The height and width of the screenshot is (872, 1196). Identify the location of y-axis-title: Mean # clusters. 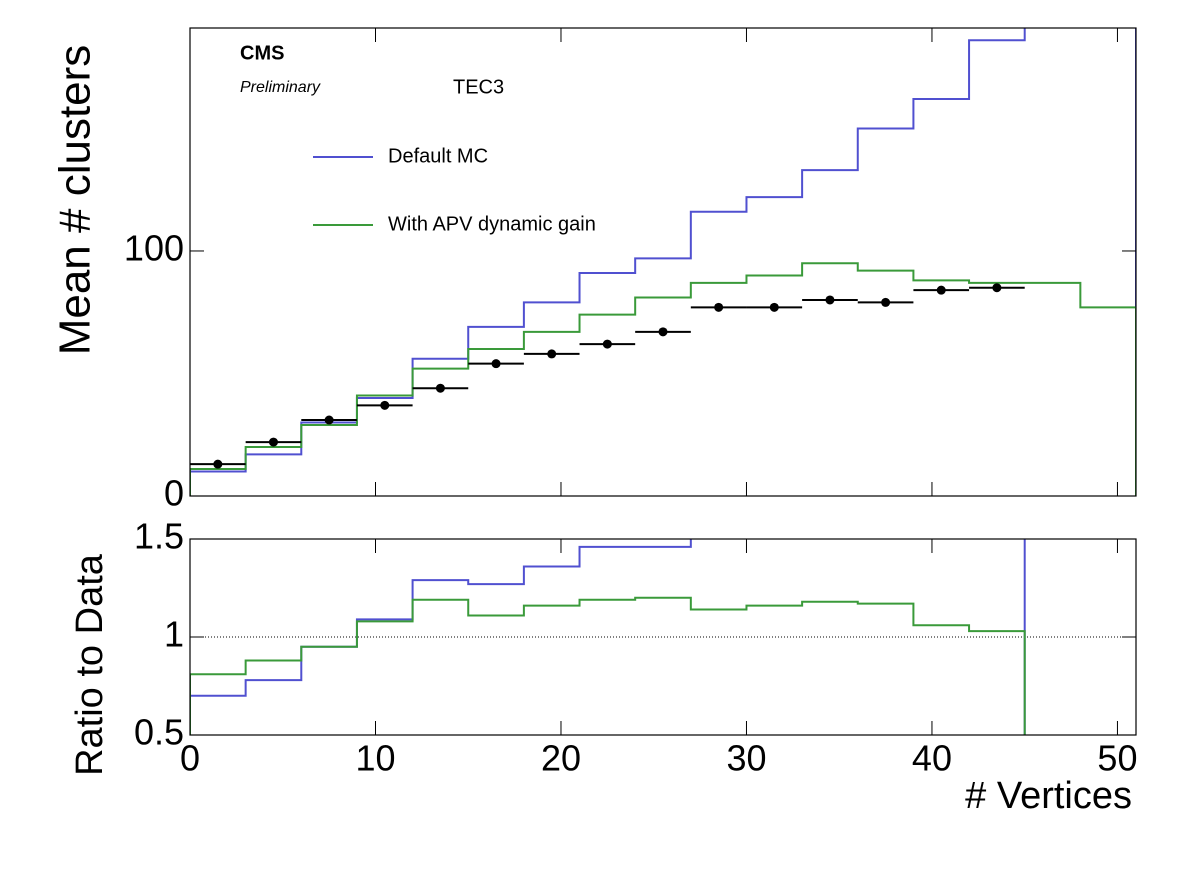
(75, 200).